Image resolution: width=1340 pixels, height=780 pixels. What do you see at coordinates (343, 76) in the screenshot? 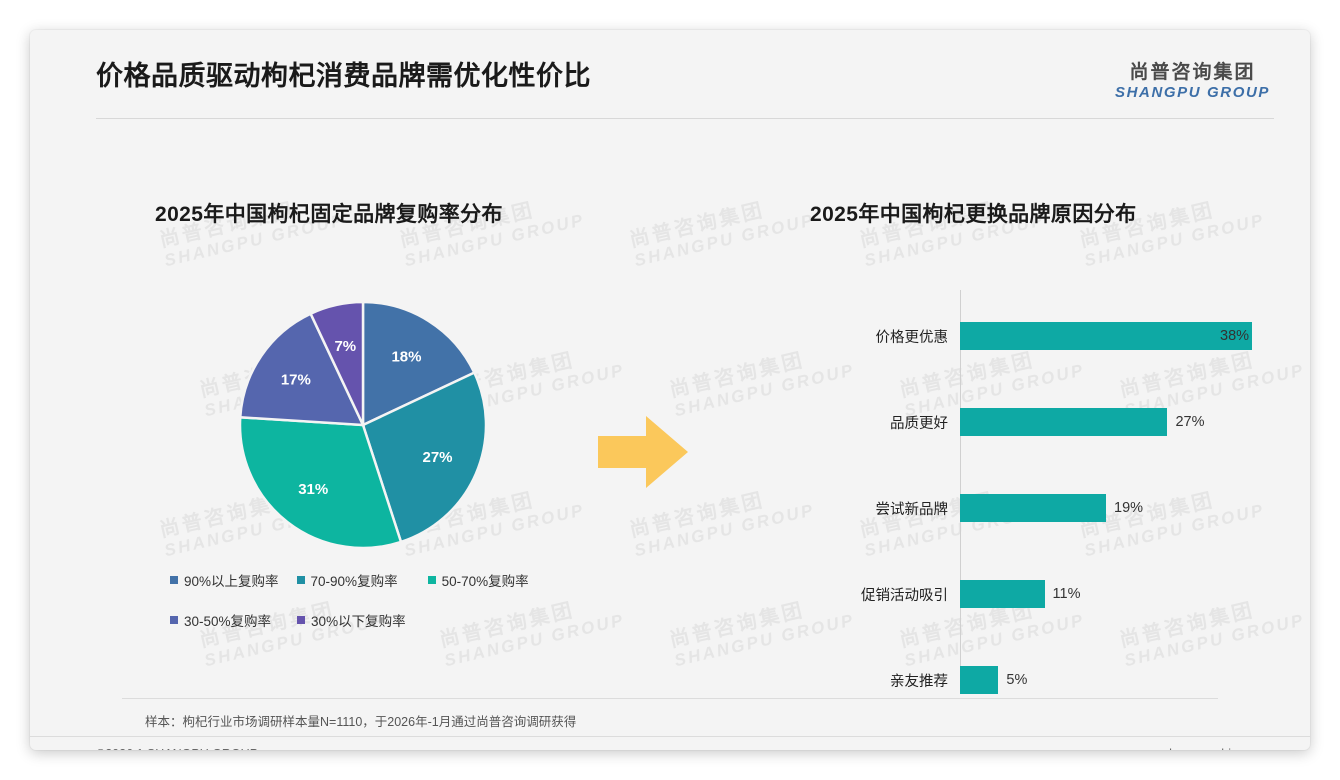
I see `page-title: 价格品质驱动枸杞消费品牌需优化性价比` at bounding box center [343, 76].